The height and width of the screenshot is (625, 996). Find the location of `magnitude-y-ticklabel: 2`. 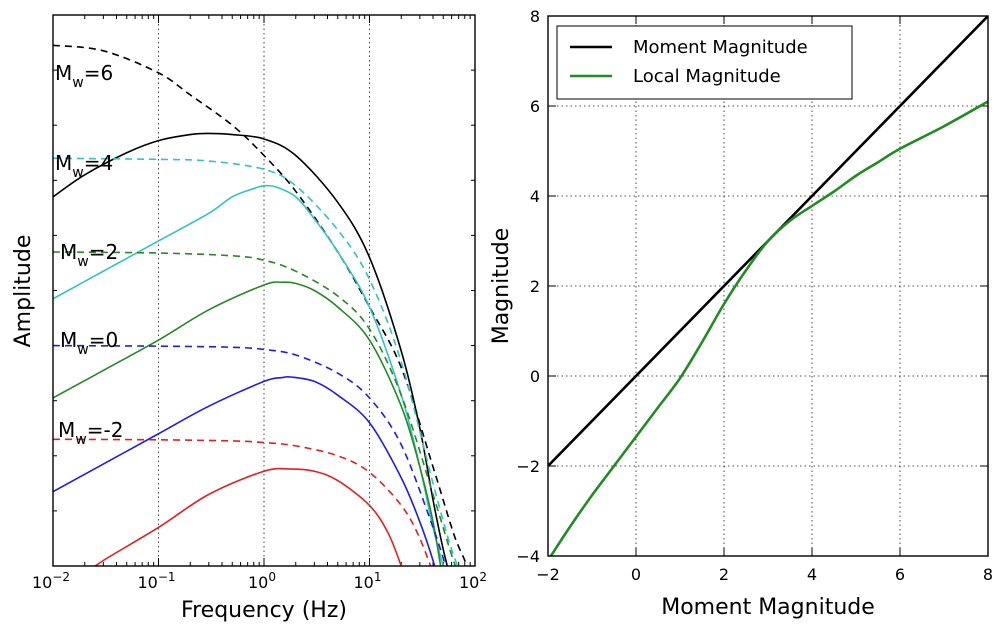

magnitude-y-ticklabel: 2 is located at coordinates (535, 286).